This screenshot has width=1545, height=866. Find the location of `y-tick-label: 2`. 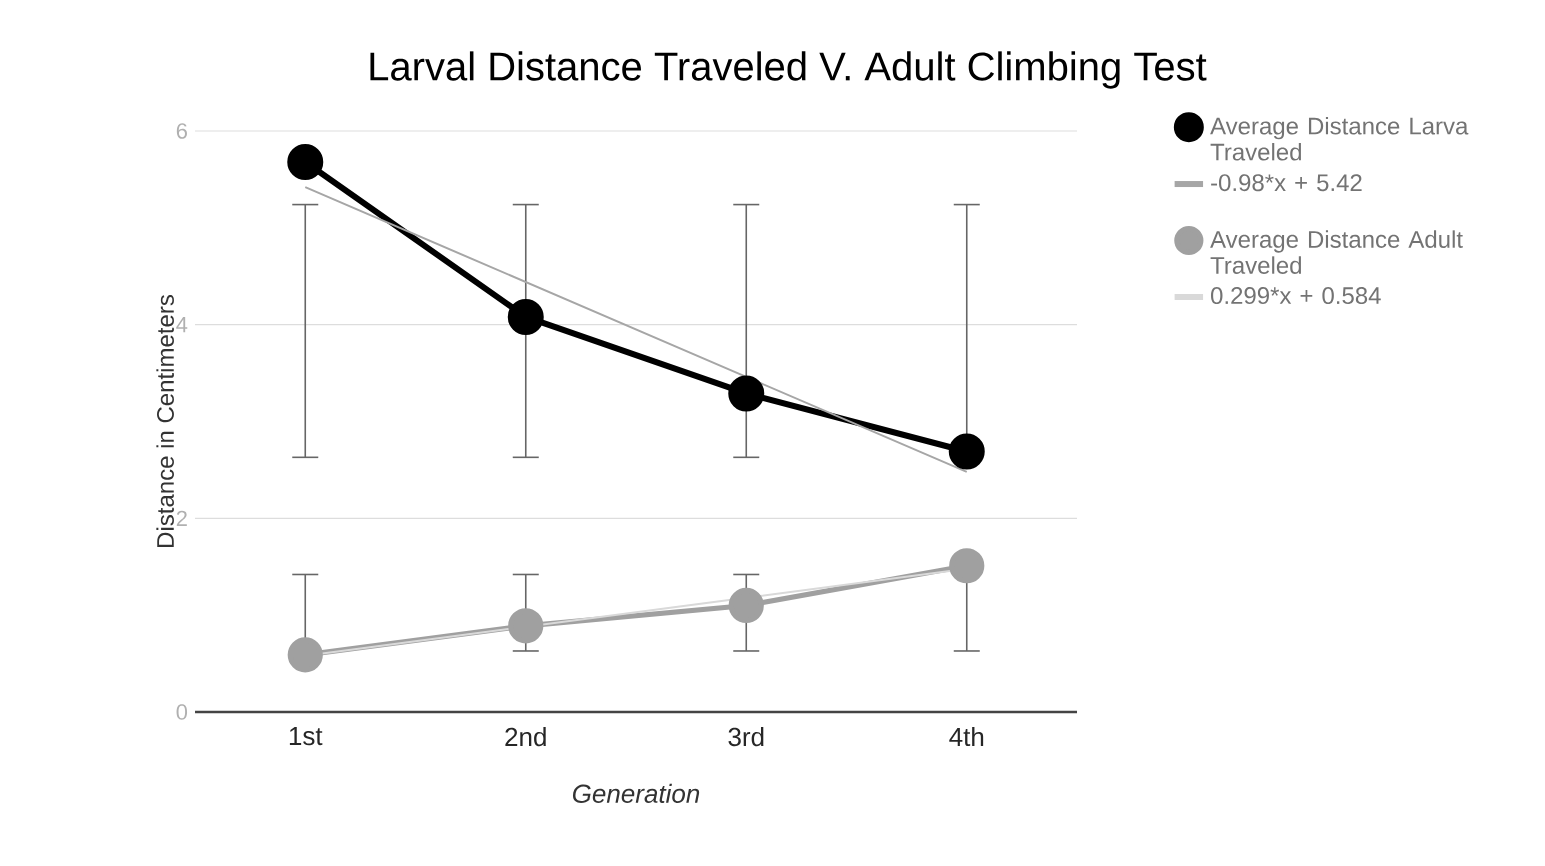

y-tick-label: 2 is located at coordinates (181, 518).